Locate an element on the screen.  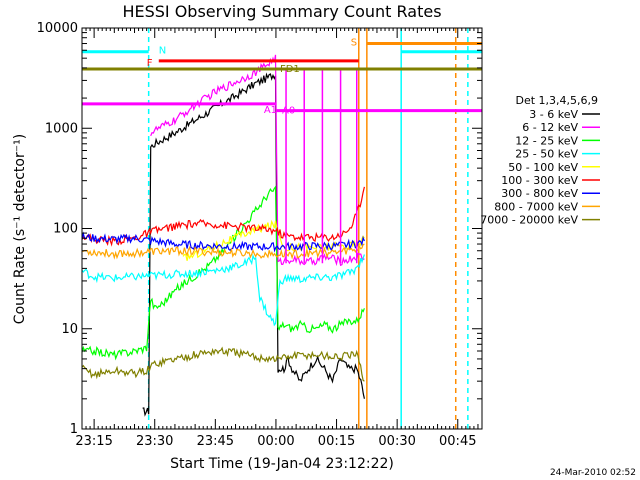
legend-label-1: 3 - 6 keV is located at coordinates (553, 114).